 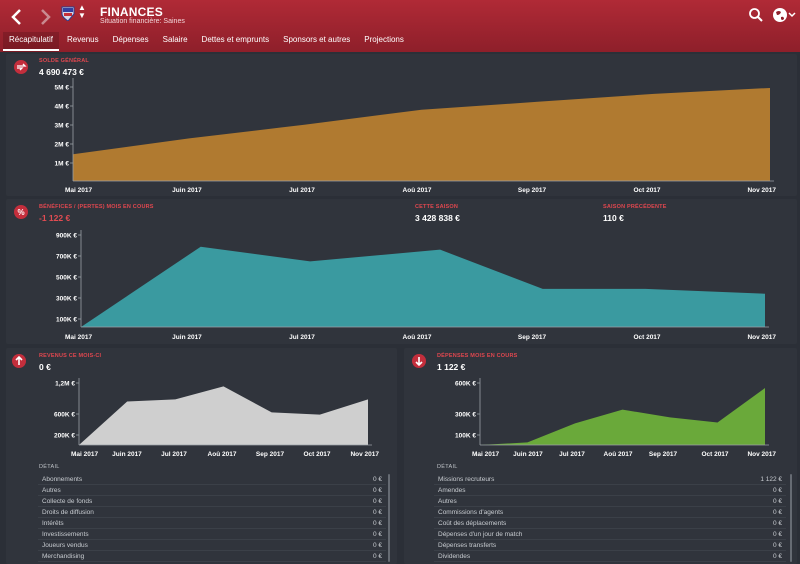 I want to click on detail-row: Collecte de fonds 0 €, so click(x=212, y=501).